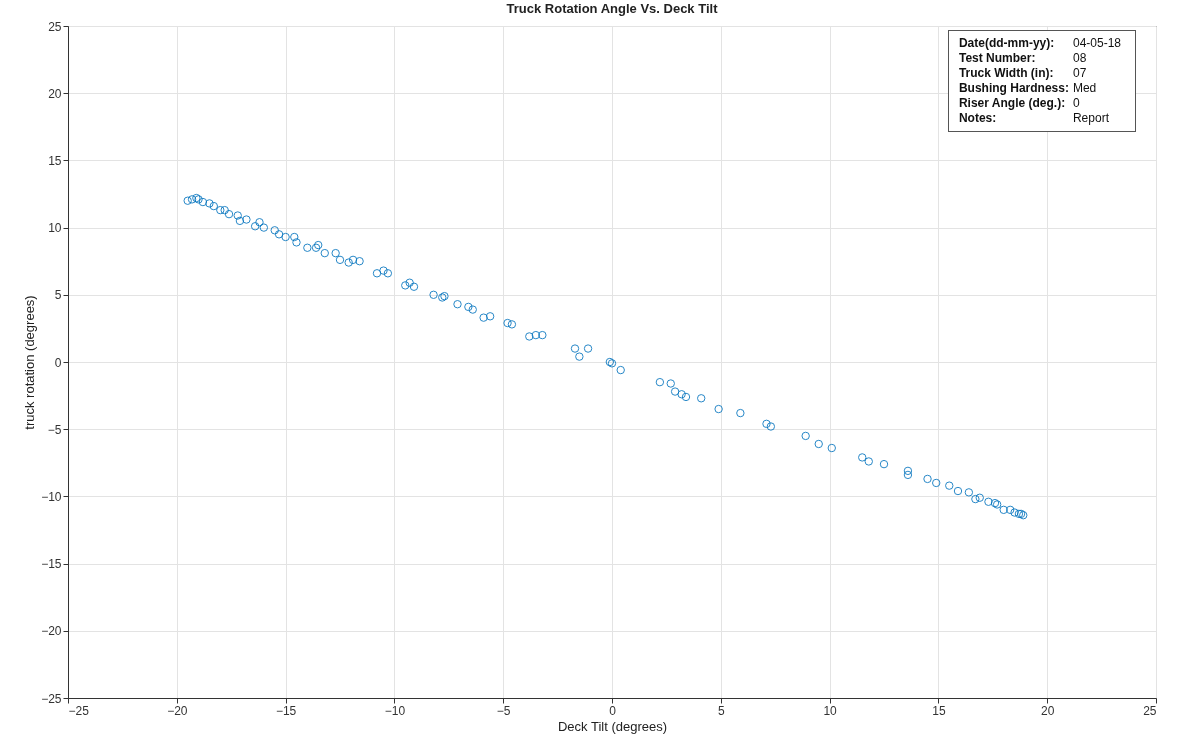  I want to click on x-tick-label: −10, so click(395, 710).